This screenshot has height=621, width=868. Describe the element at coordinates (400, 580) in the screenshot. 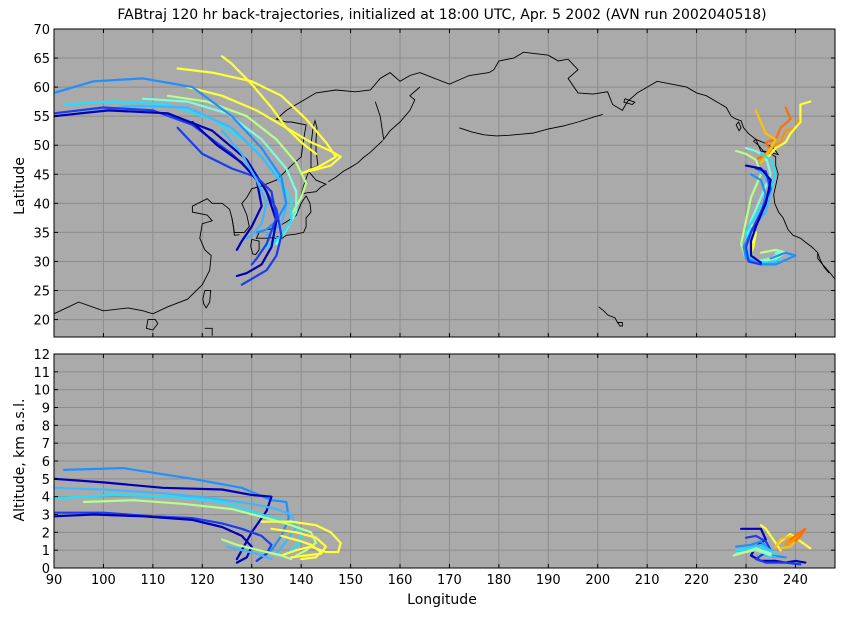

I see `altitude-x-tick-label: 160` at that location.